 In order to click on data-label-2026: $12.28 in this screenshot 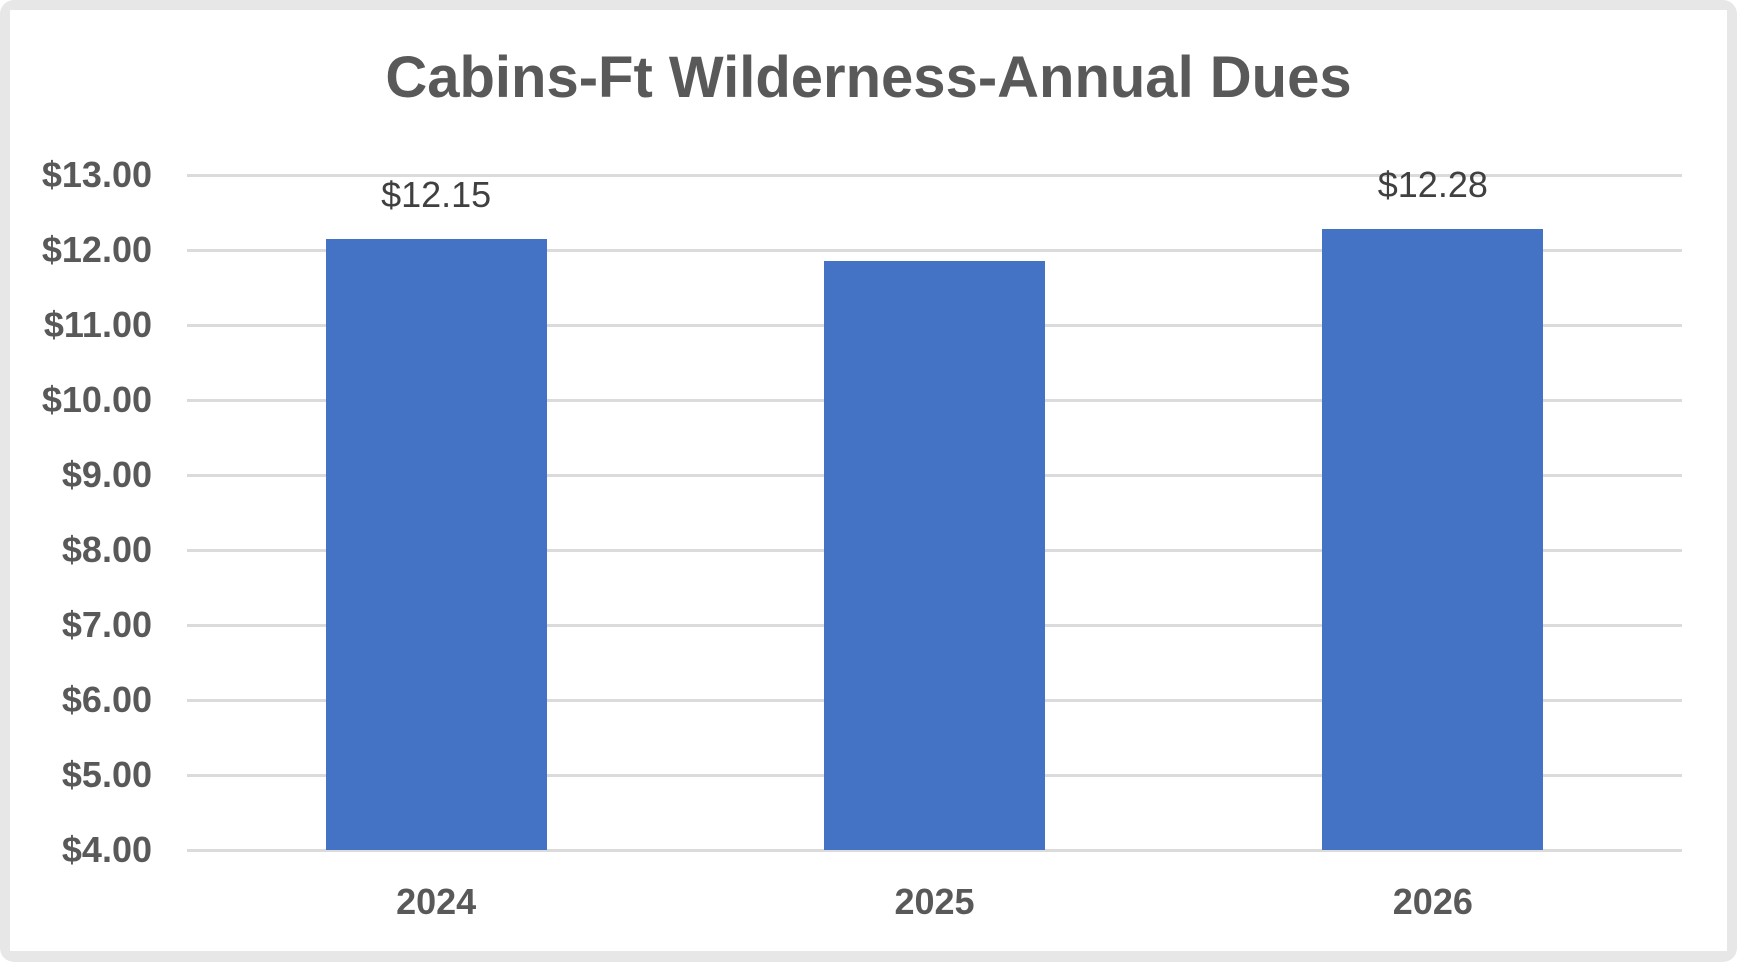, I will do `click(1432, 184)`.